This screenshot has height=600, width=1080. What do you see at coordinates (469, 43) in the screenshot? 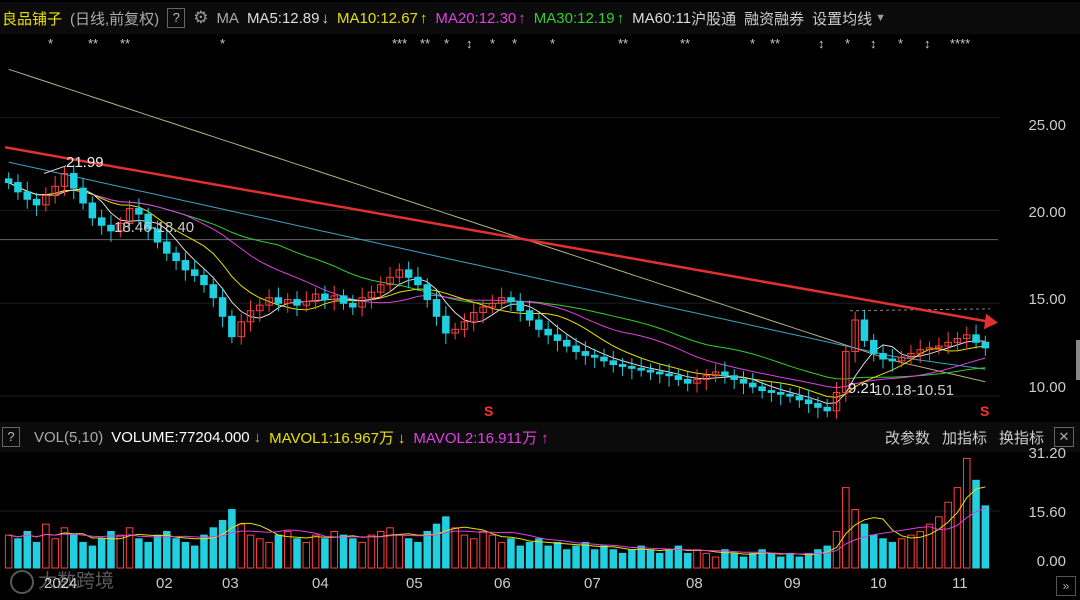
I see `signal-marker: ↕` at bounding box center [469, 43].